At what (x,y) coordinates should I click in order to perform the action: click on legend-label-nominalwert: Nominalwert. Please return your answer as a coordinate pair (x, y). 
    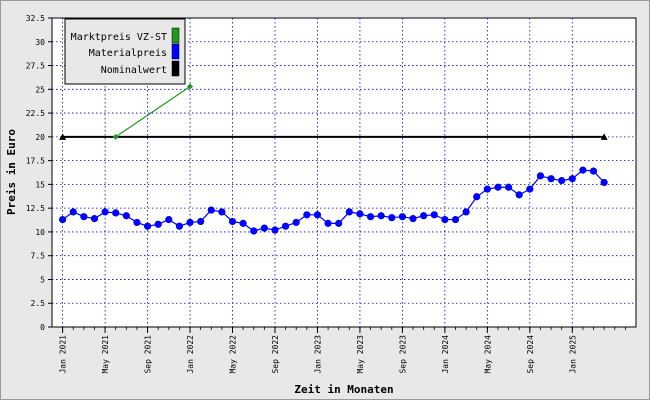
    Looking at the image, I should click on (134, 70).